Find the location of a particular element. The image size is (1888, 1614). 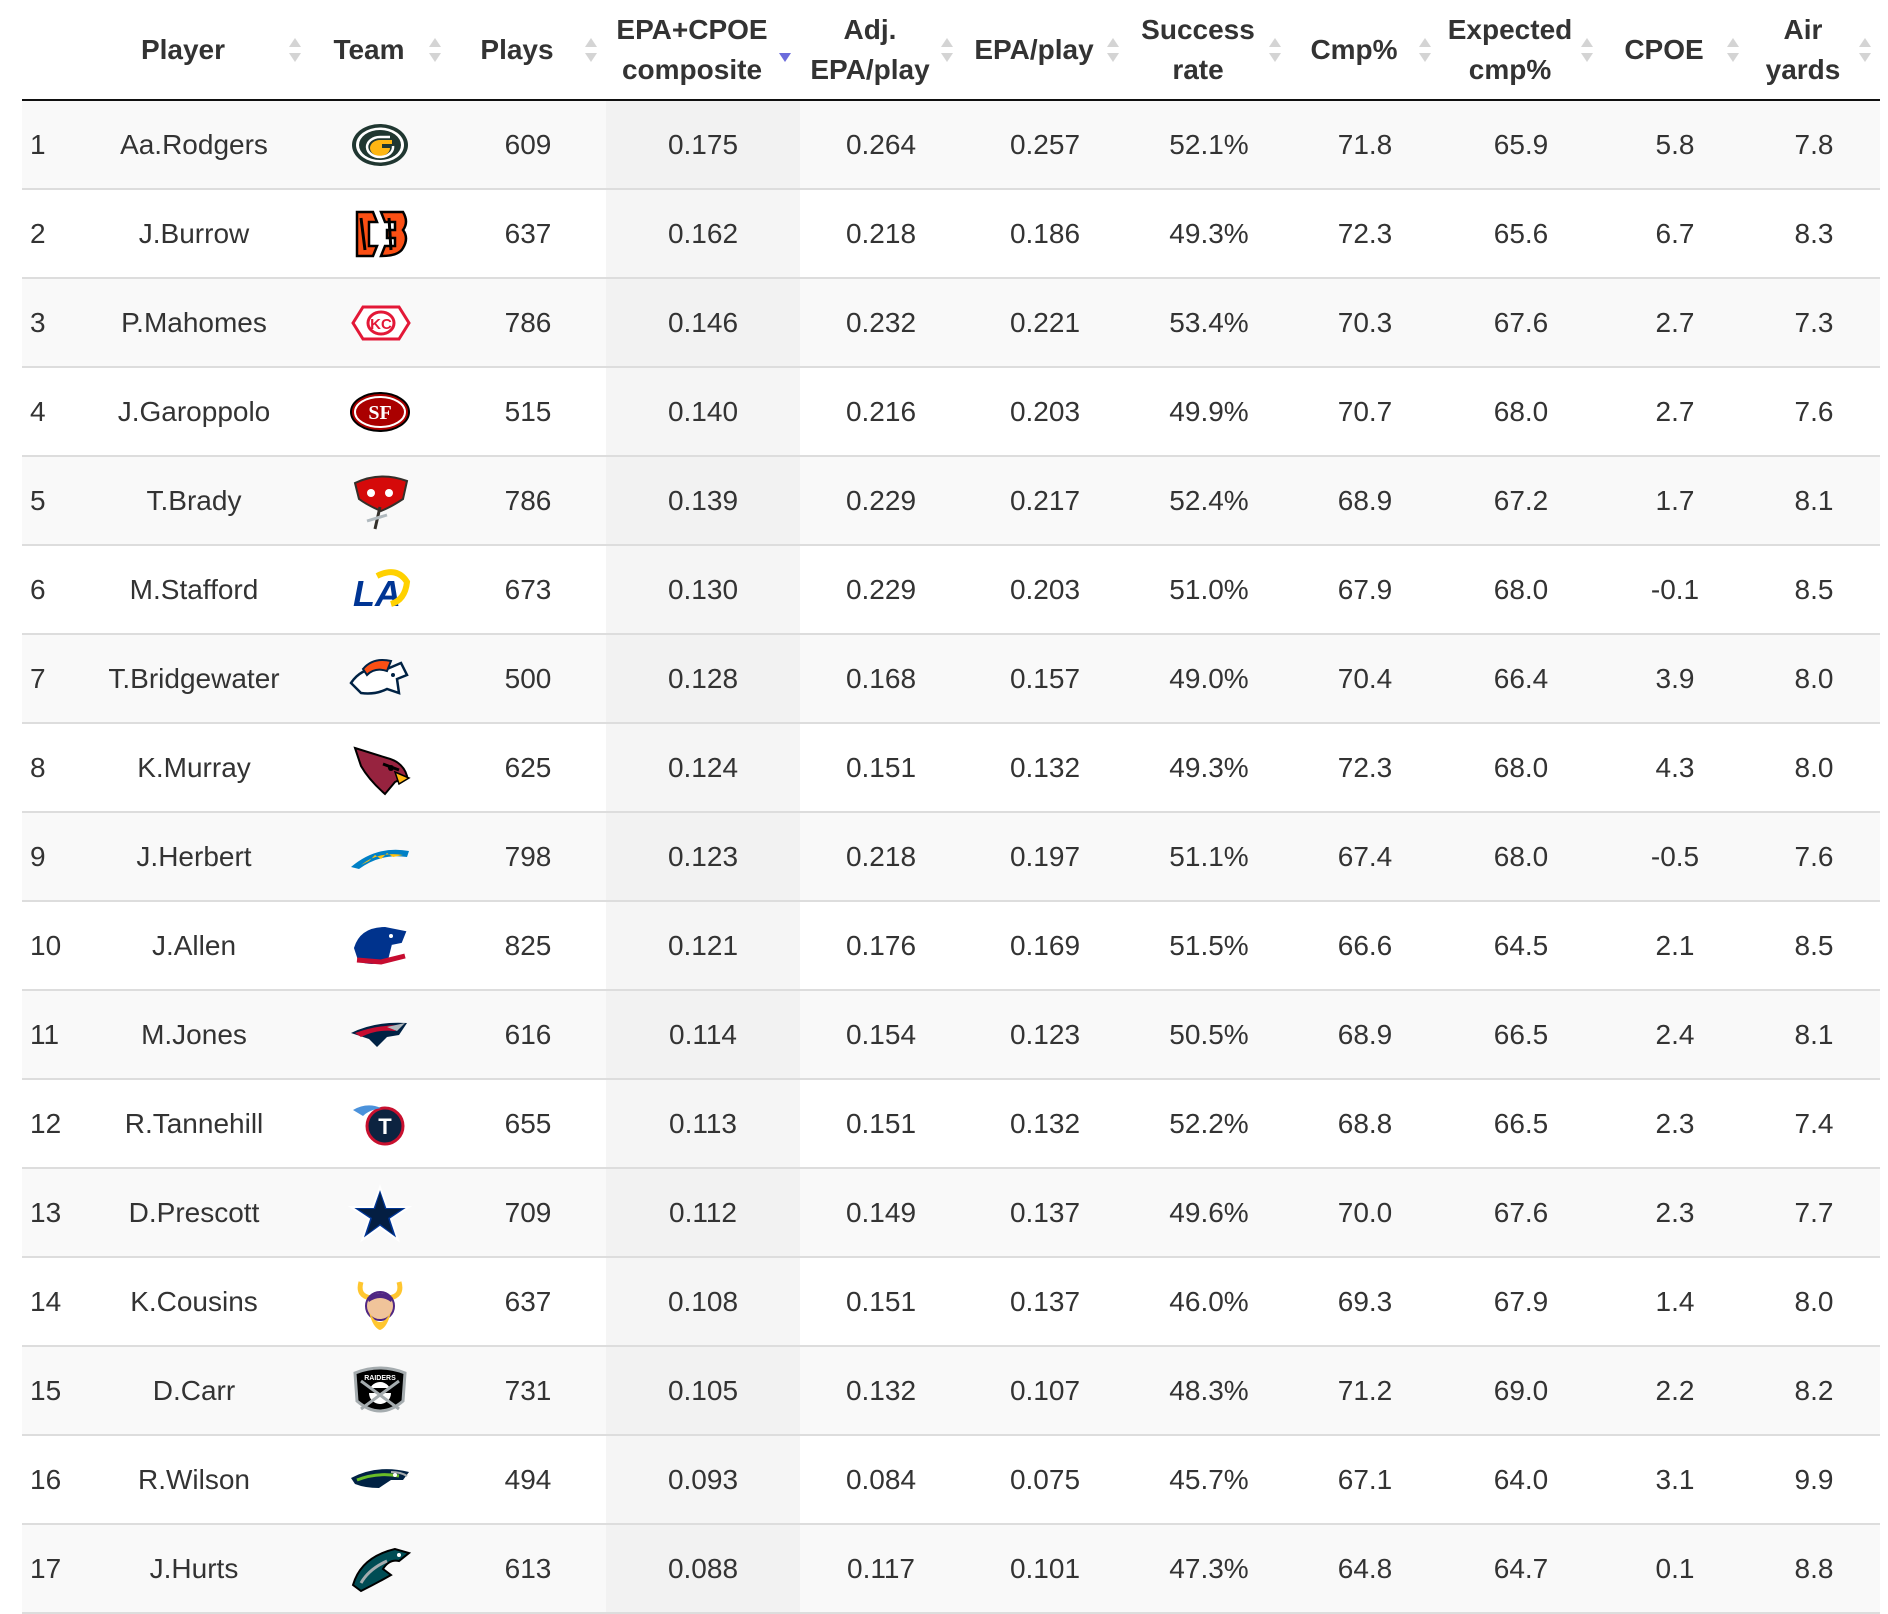

column-header-player: Player is located at coordinates (194, 50).